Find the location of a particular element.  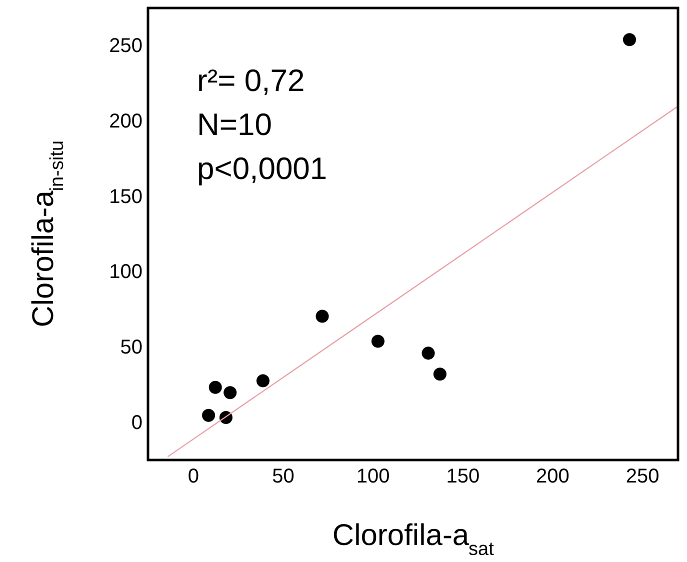

annotation: N=10 is located at coordinates (234, 124).